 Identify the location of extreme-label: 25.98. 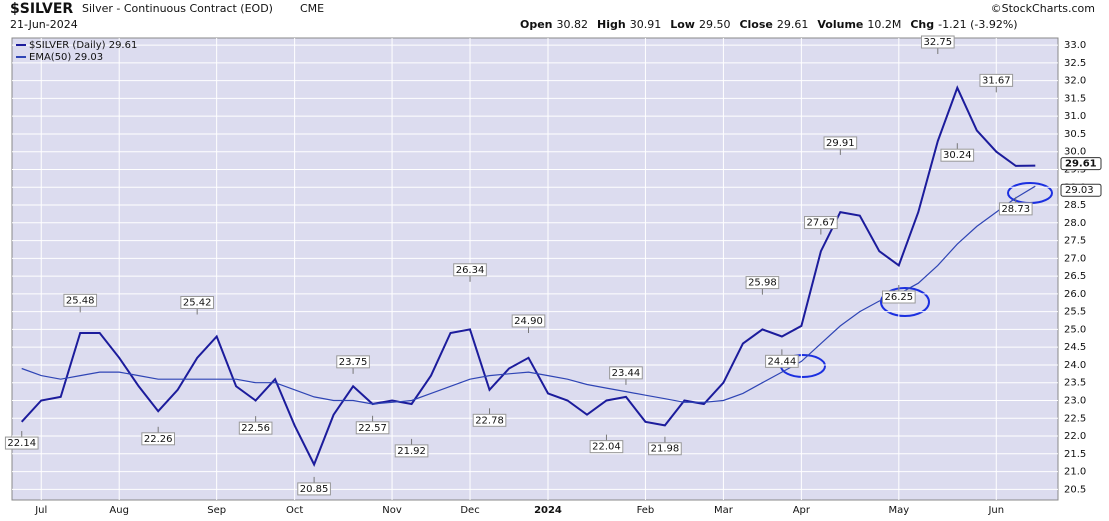
(762, 283).